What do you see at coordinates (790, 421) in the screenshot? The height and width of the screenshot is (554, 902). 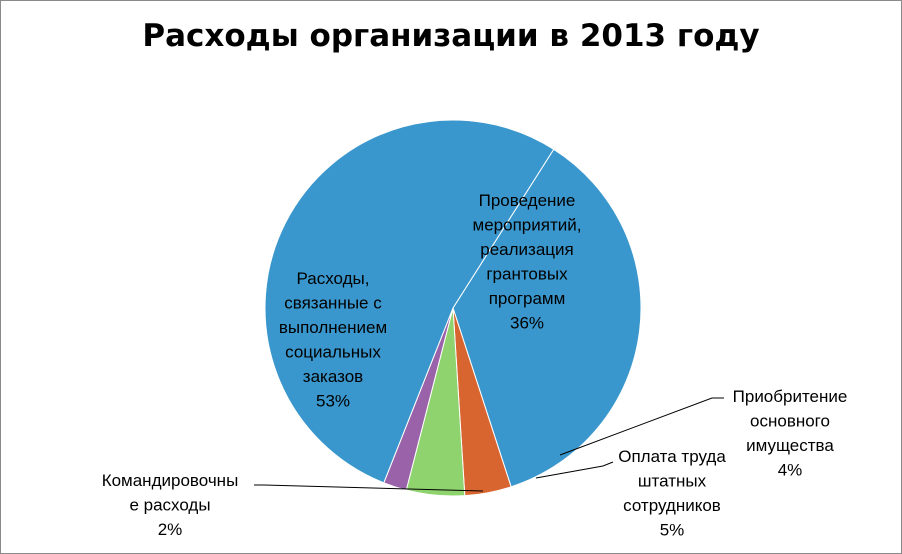 I see `slice-label-line: основного` at bounding box center [790, 421].